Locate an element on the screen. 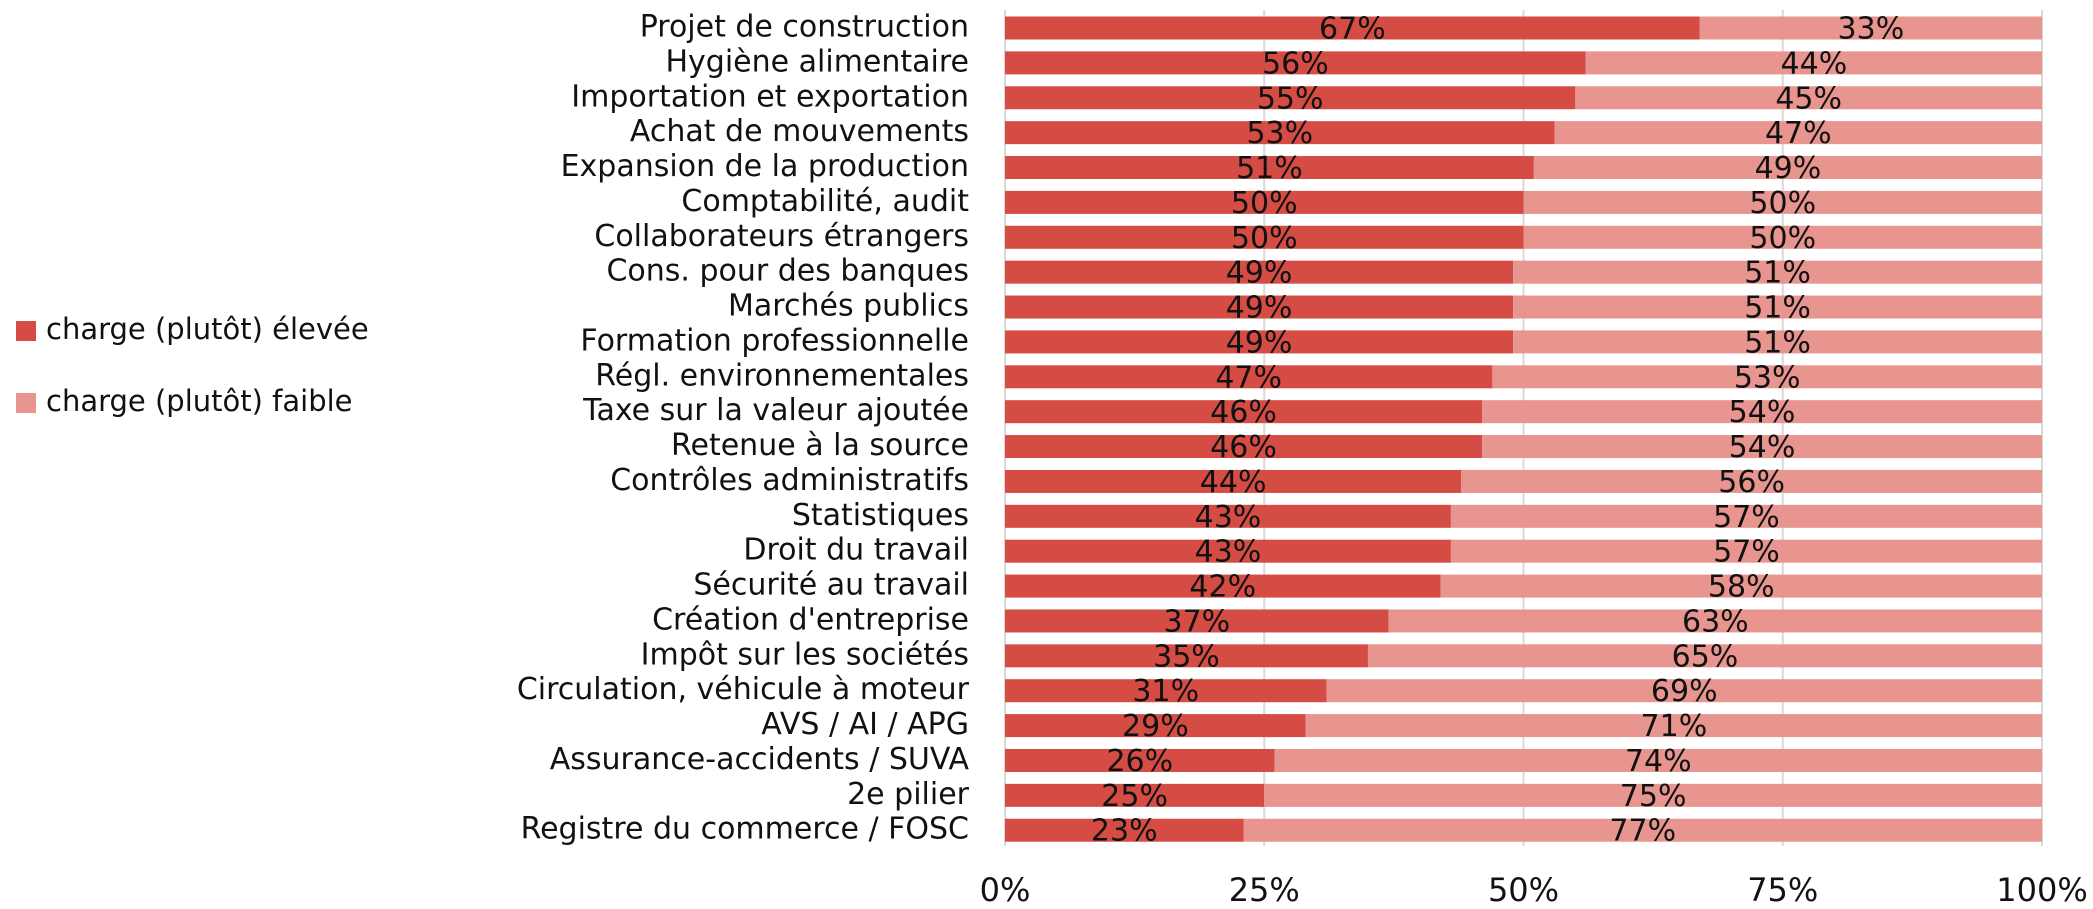  data-label: 33% is located at coordinates (1871, 29).